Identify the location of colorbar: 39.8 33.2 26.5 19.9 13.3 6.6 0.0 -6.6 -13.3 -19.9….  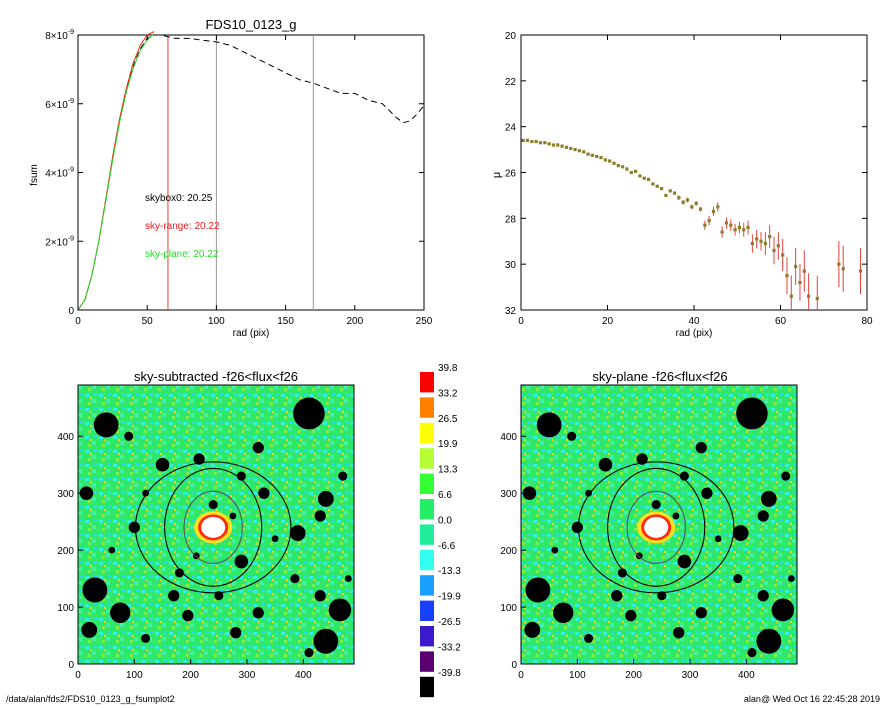
(440, 530).